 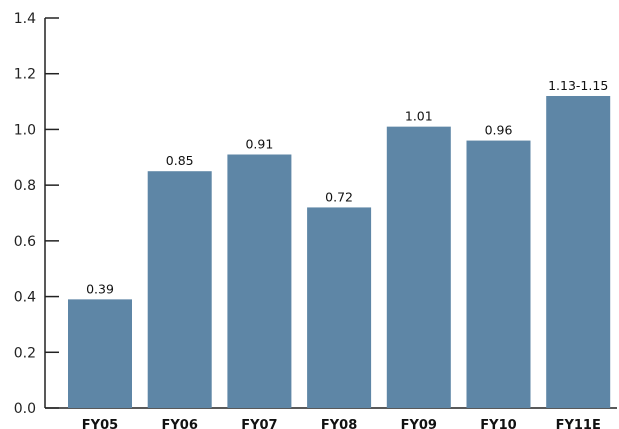 What do you see at coordinates (339, 423) in the screenshot?
I see `x-category-label: FY08` at bounding box center [339, 423].